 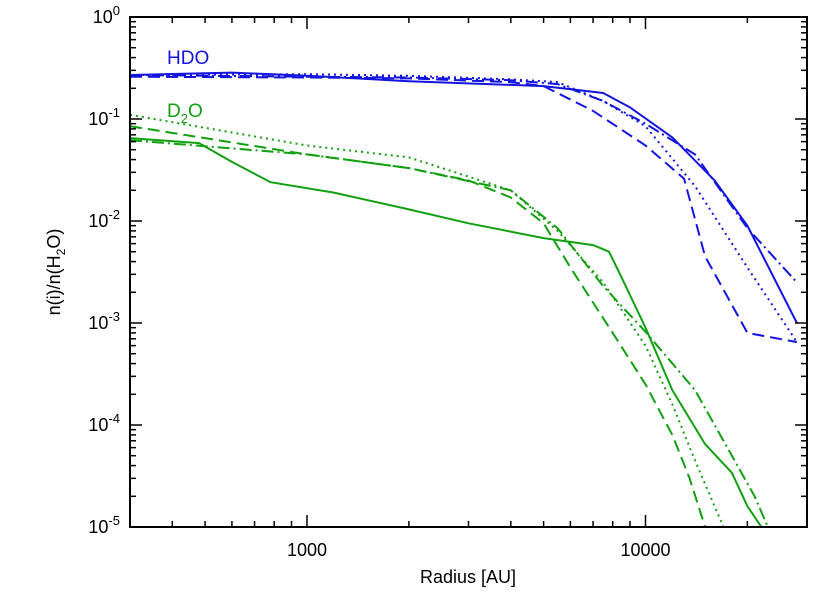 What do you see at coordinates (468, 577) in the screenshot?
I see `x-axis-title: Radius [AU]` at bounding box center [468, 577].